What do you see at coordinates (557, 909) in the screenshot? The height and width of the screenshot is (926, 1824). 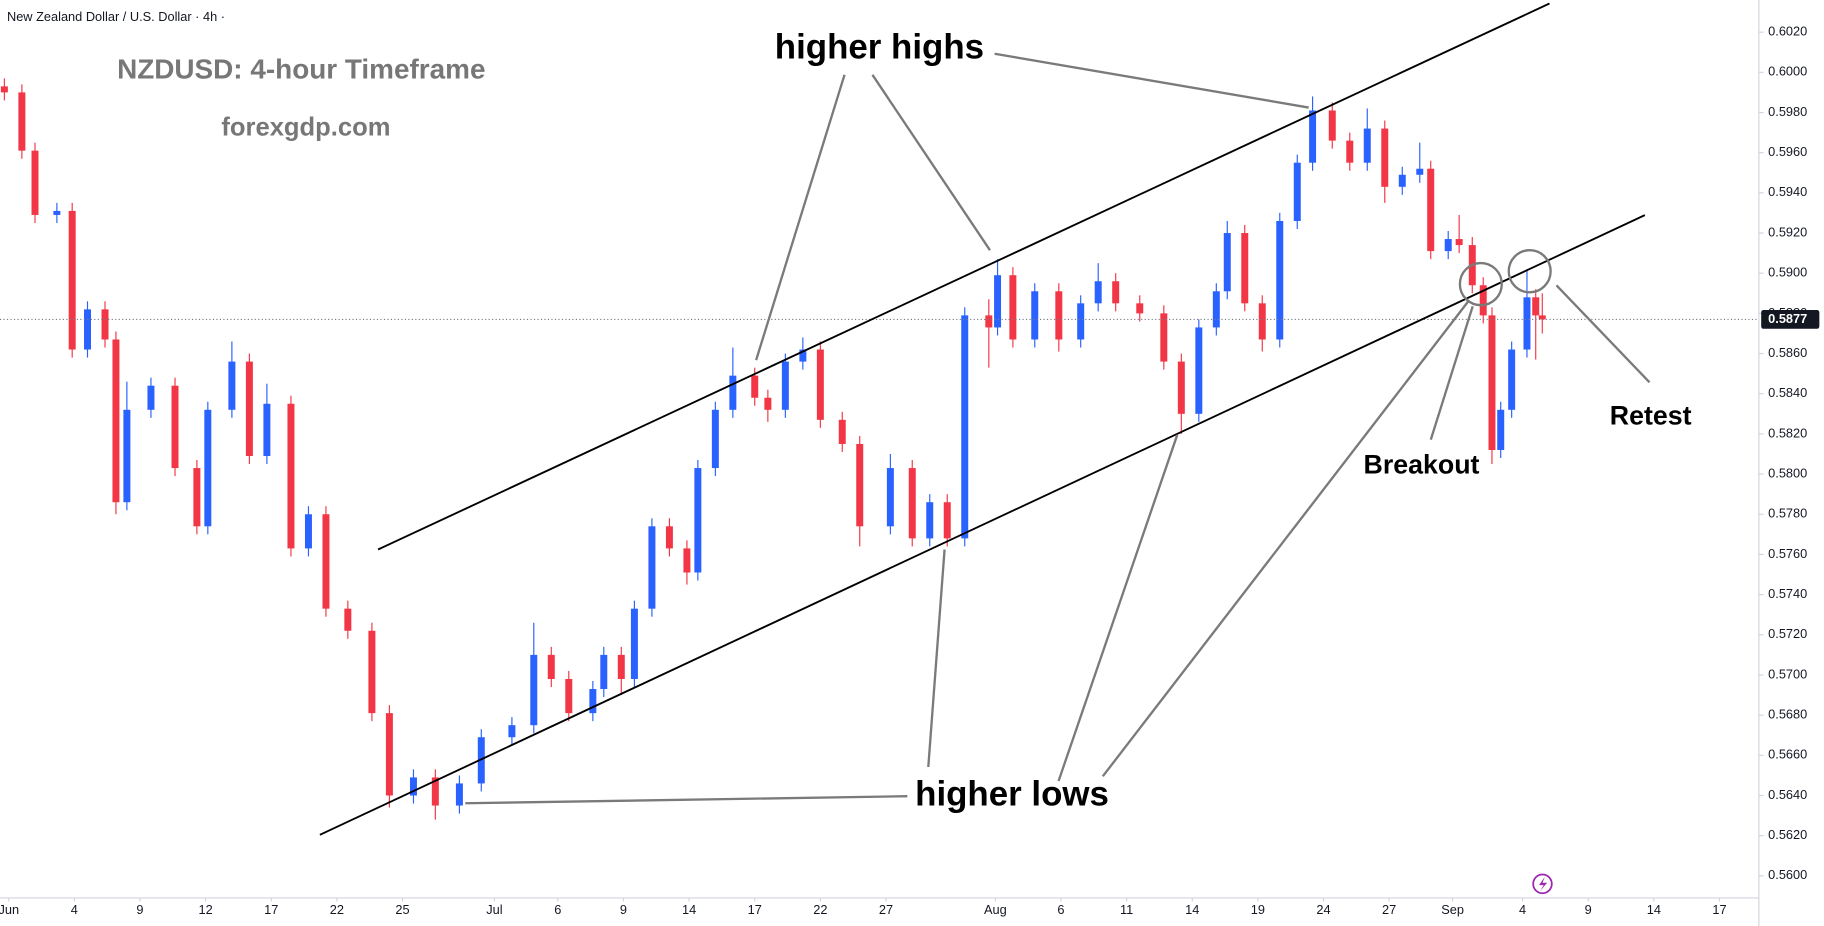 I see `x-tick-label: 6` at bounding box center [557, 909].